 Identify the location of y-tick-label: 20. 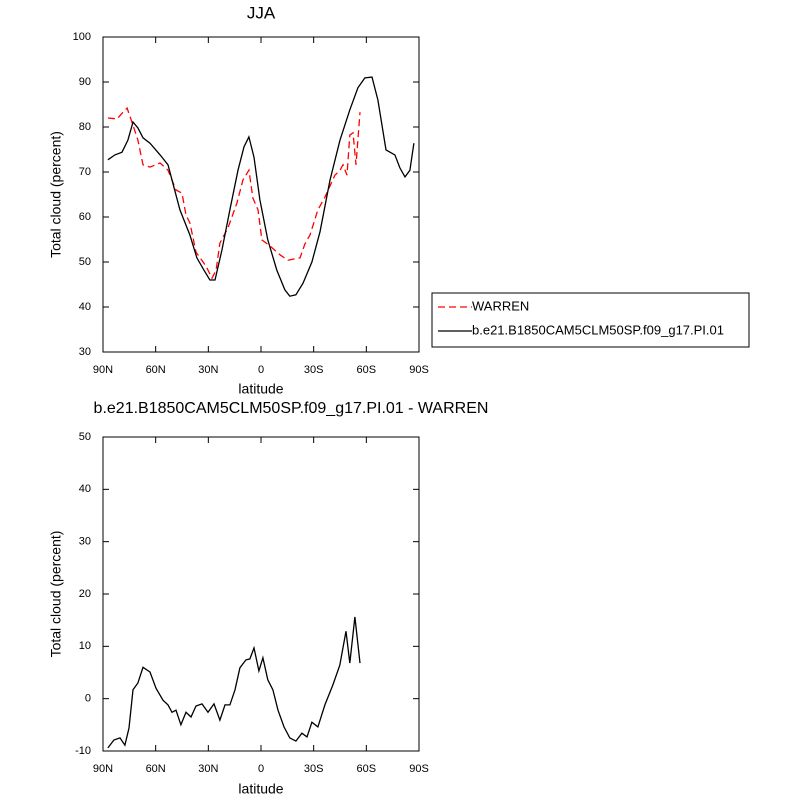
(85, 594).